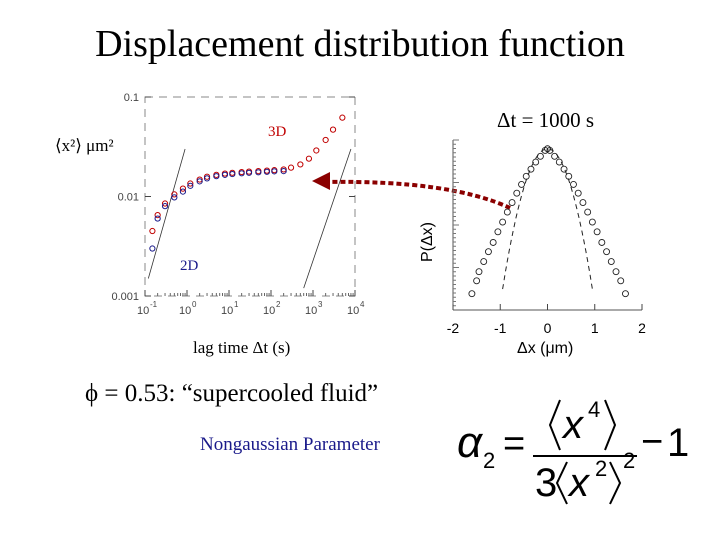 The width and height of the screenshot is (720, 540). I want to click on den-coef: 3, so click(546, 483).